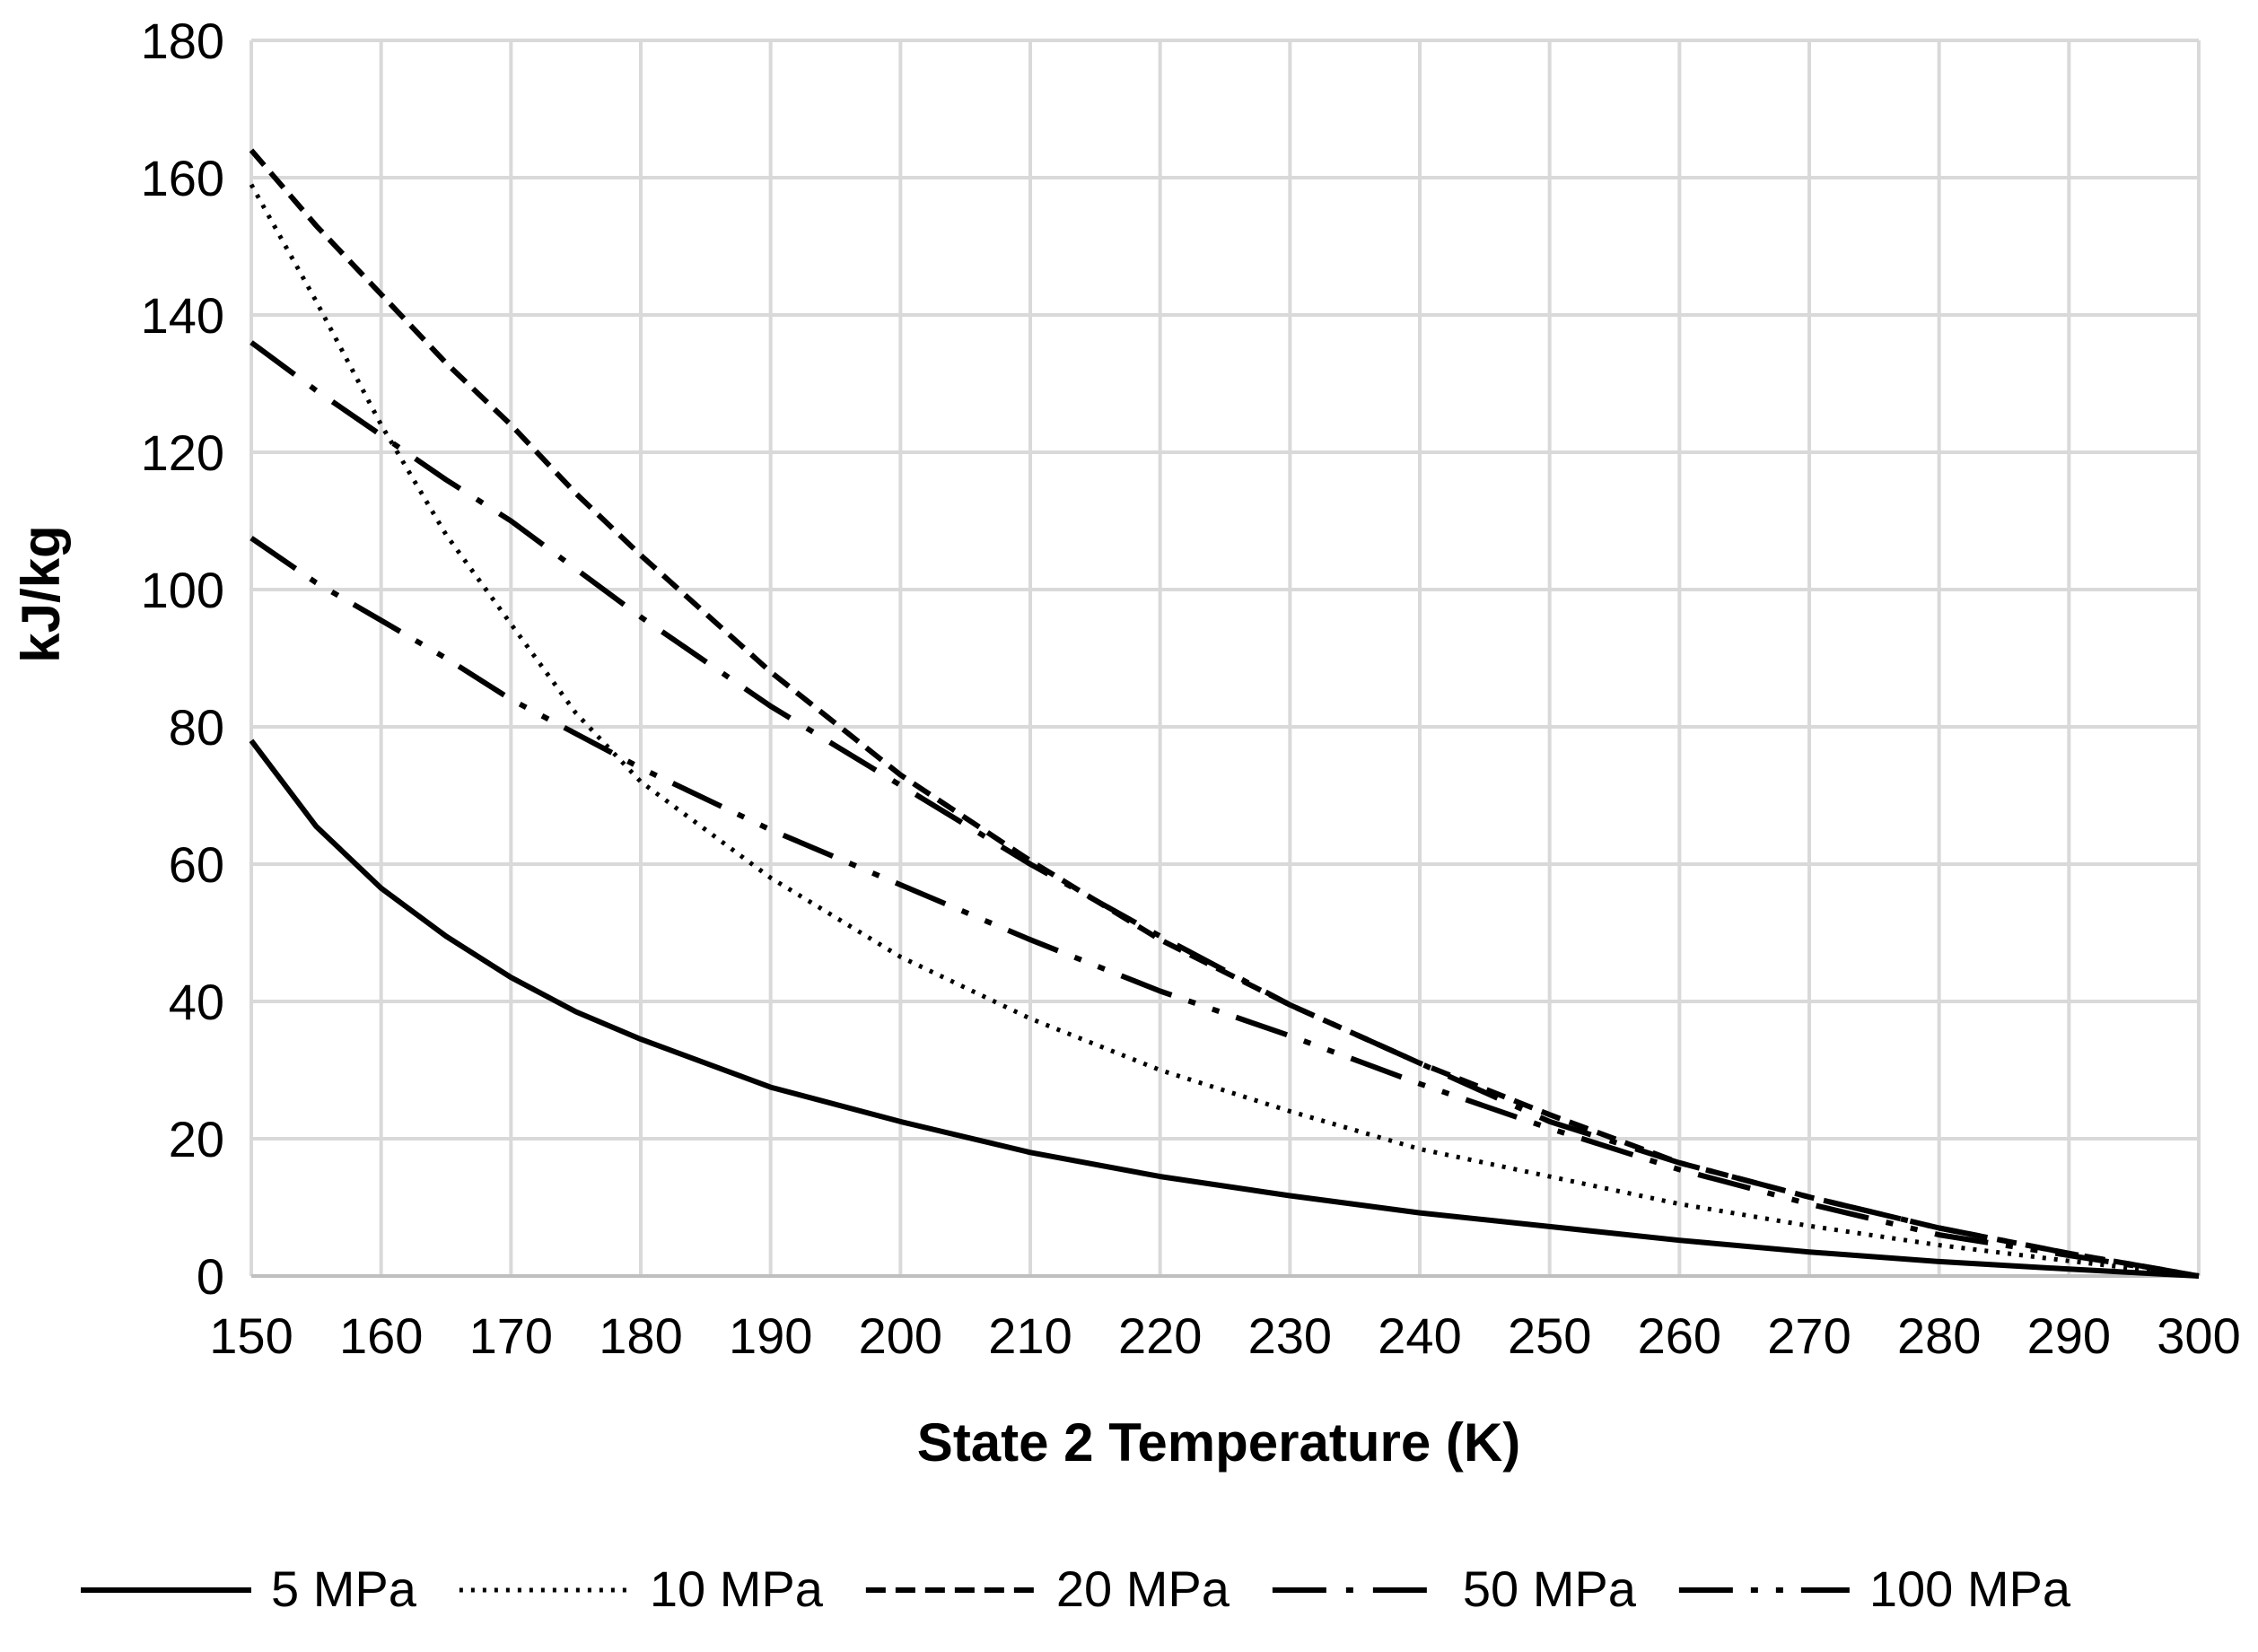 Image resolution: width=2258 pixels, height=1652 pixels. Describe the element at coordinates (210, 1276) in the screenshot. I see `y-tick-label: 0` at that location.